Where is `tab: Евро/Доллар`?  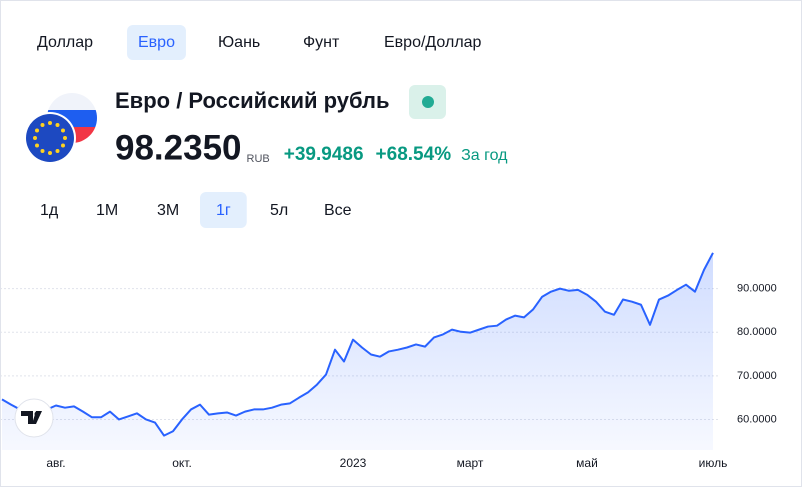
tab: Евро/Доллар is located at coordinates (433, 42).